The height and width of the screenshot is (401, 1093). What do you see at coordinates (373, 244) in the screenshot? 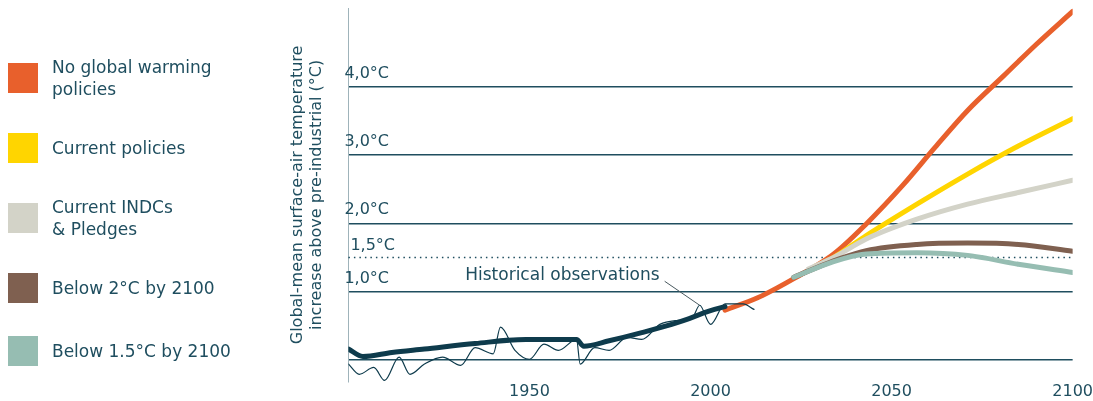
I see `ref-line-label: 1,5°C` at bounding box center [373, 244].